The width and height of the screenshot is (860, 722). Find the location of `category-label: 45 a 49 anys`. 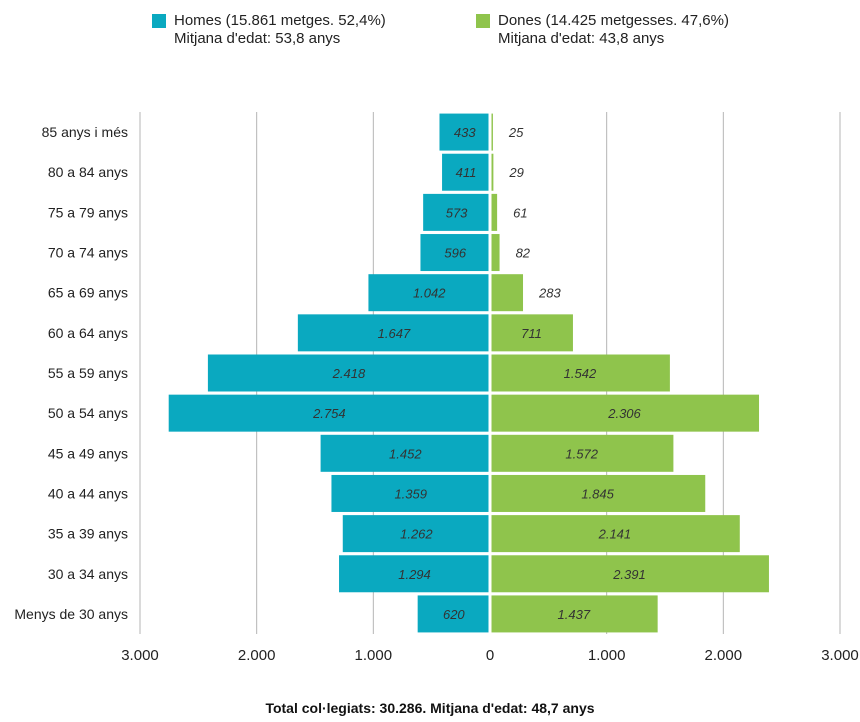

category-label: 45 a 49 anys is located at coordinates (88, 453).